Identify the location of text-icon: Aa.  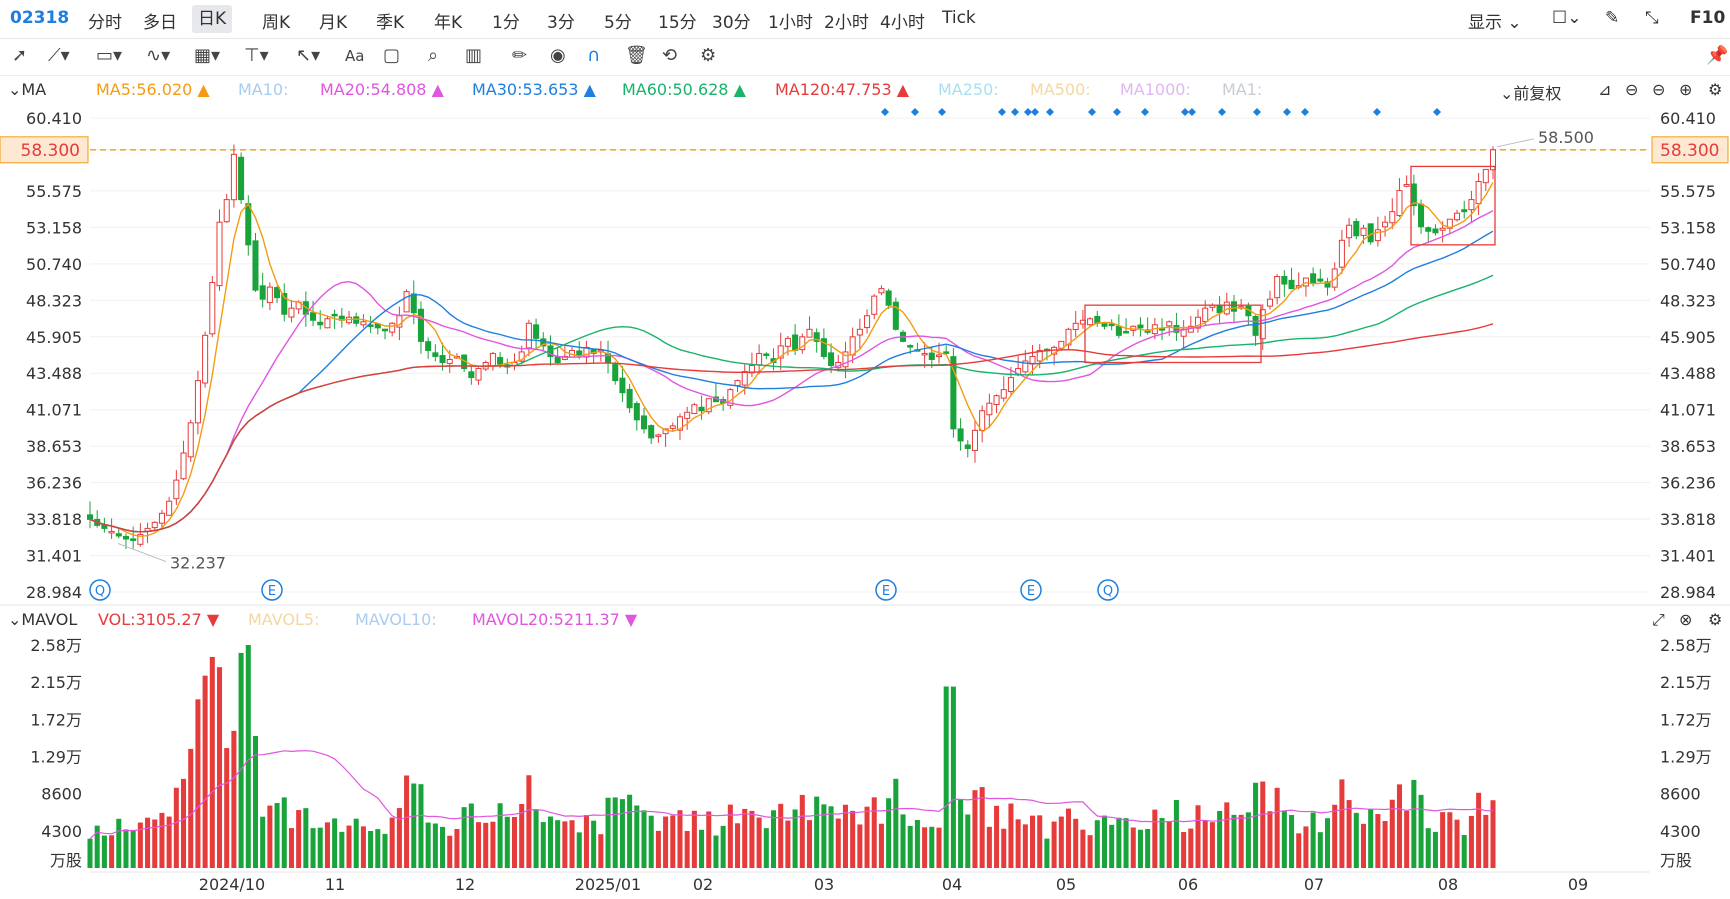
(355, 56).